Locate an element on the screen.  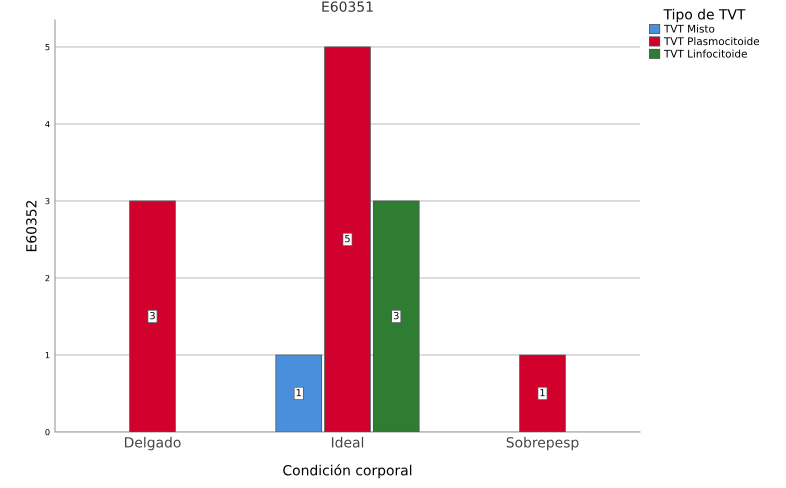
x-tick-label: Ideal is located at coordinates (348, 442).